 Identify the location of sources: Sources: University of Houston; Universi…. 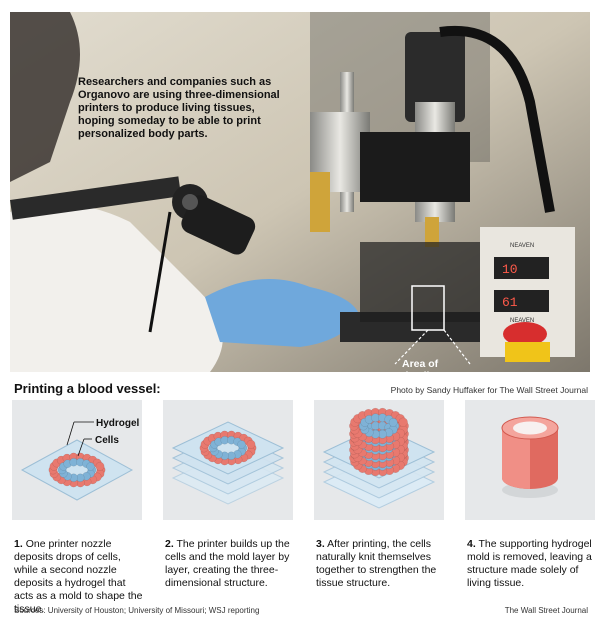
(137, 610).